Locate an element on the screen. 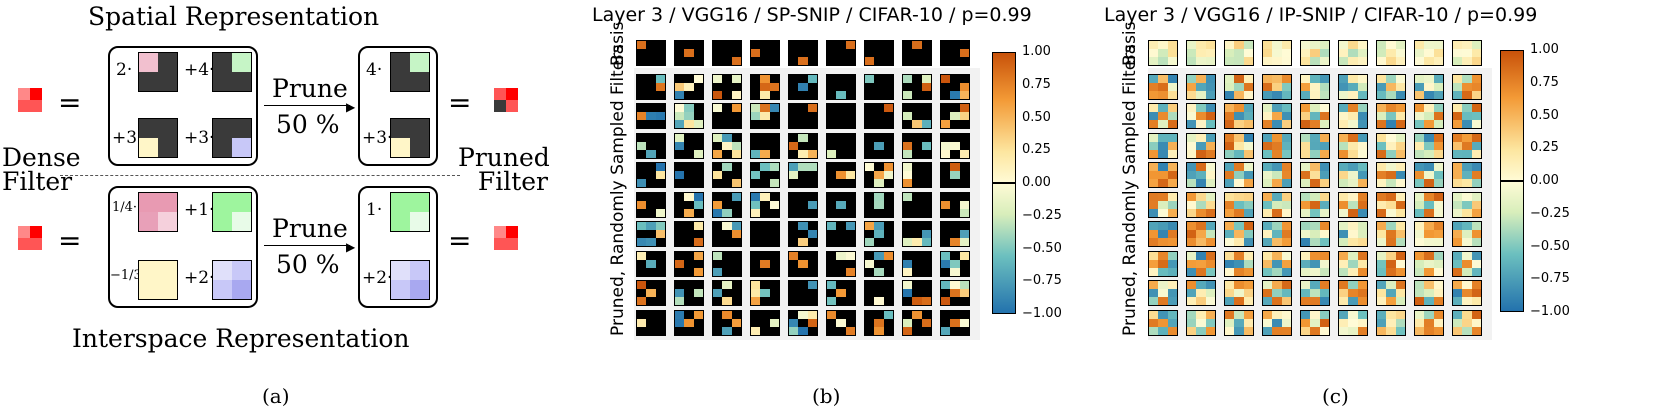 The image size is (1663, 415). arrow-head-icon: ▶ is located at coordinates (351, 107).